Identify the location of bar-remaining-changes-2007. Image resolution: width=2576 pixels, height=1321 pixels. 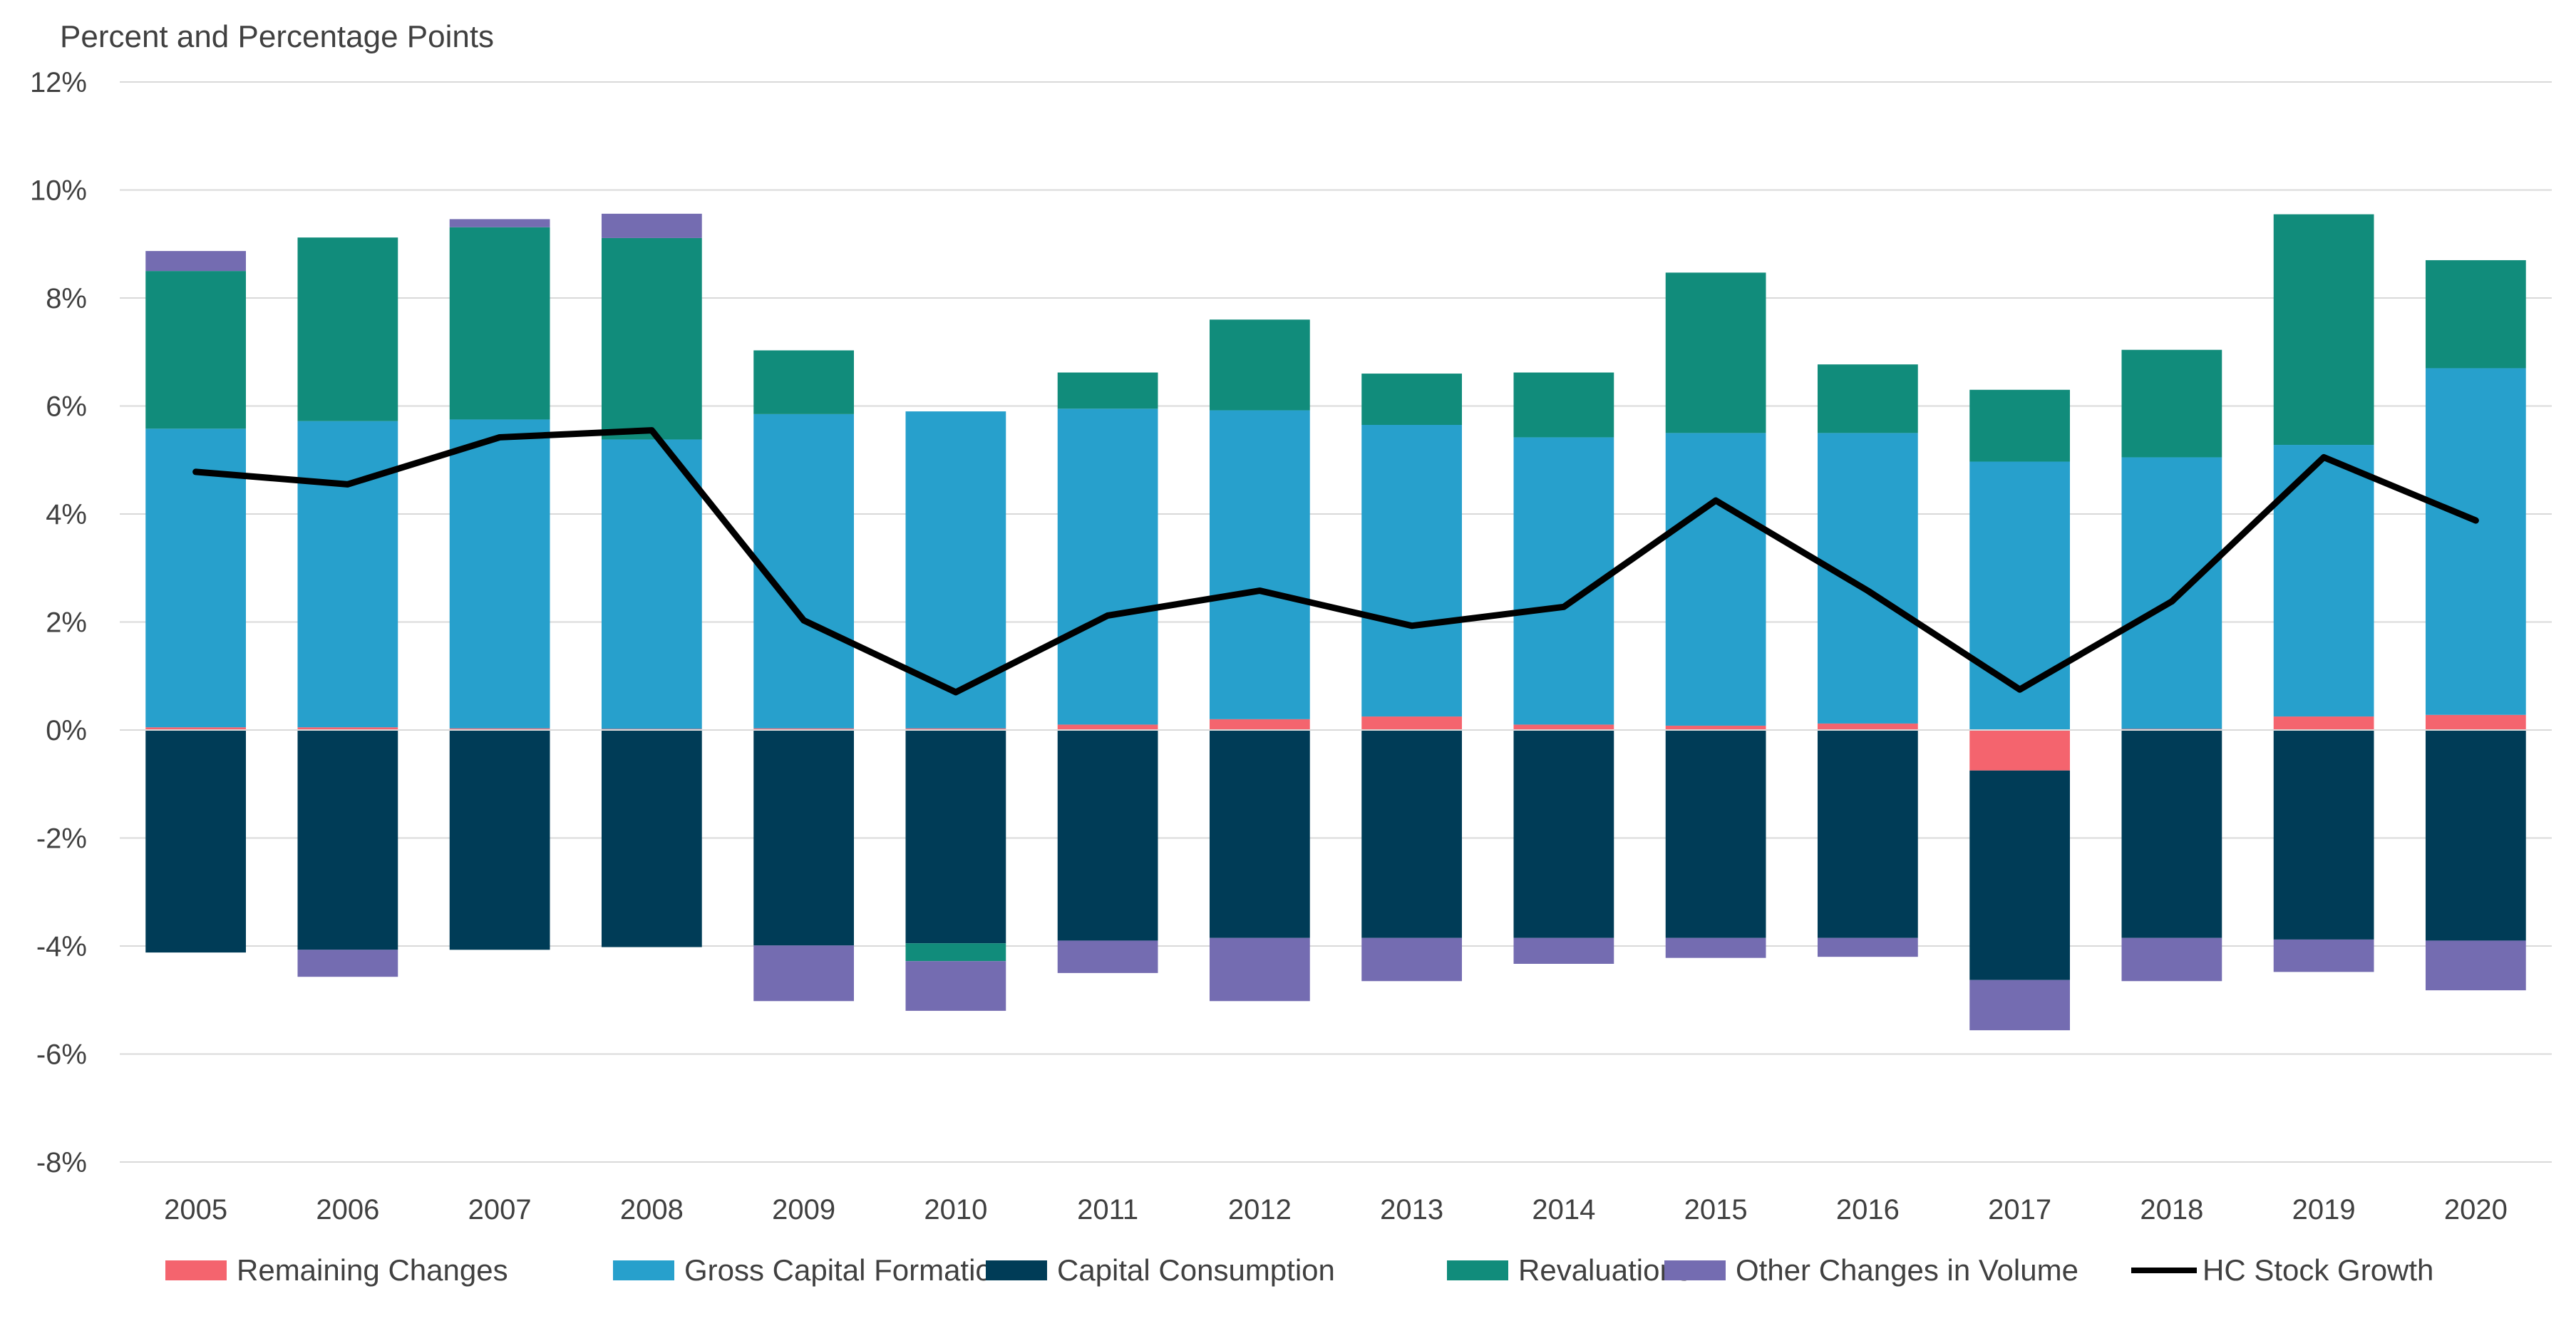
(499, 729).